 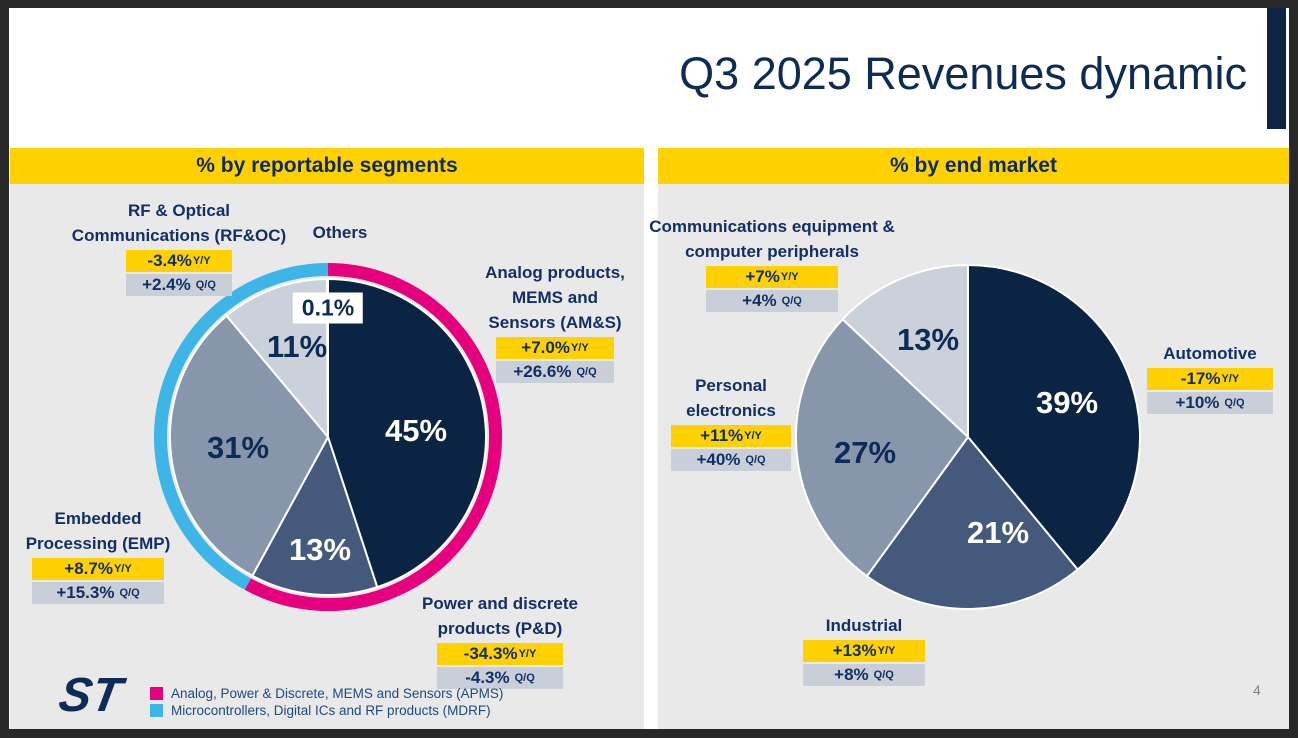 I want to click on market-value-personal: 27%, so click(x=865, y=452).